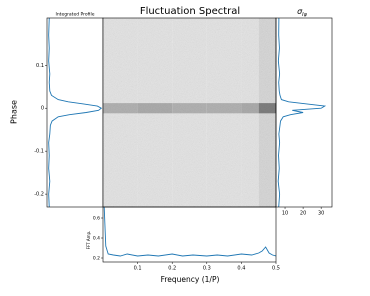  Describe the element at coordinates (276, 269) in the screenshot. I see `x-tick-label: 0.5` at that location.